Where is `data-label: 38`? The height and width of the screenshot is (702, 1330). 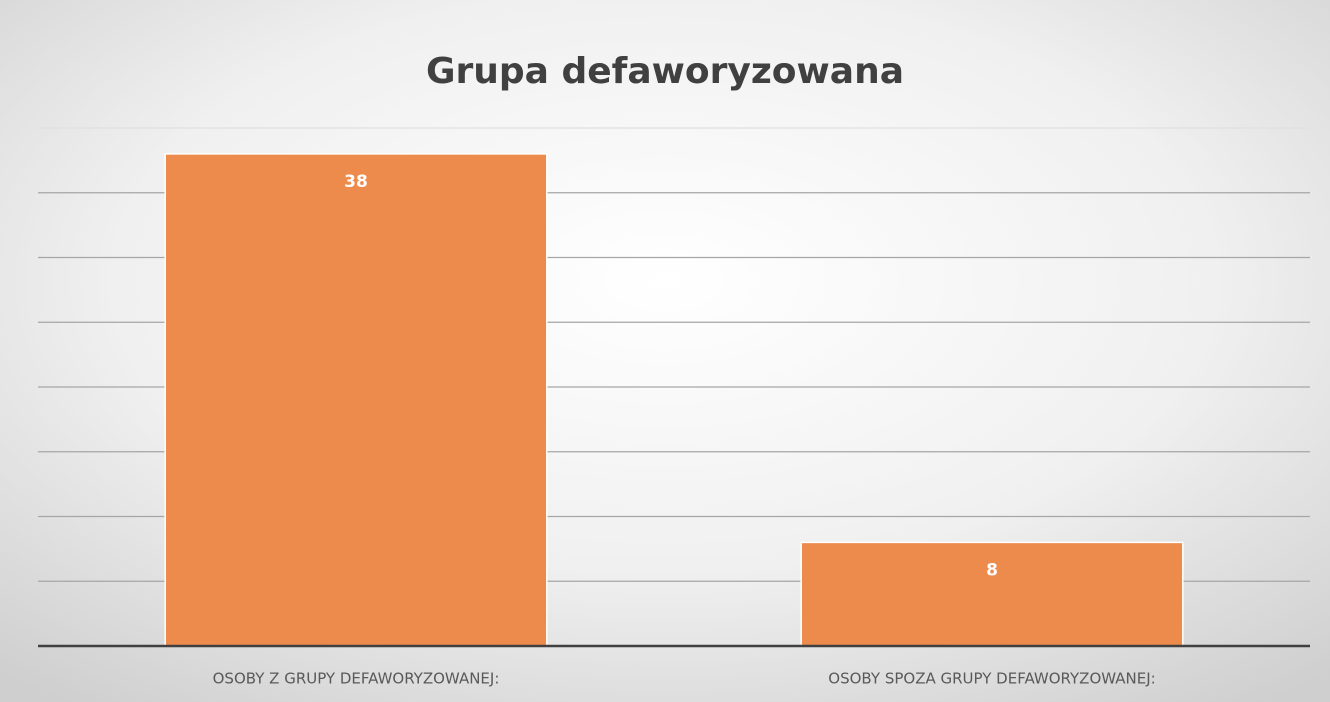
data-label: 38 is located at coordinates (356, 182).